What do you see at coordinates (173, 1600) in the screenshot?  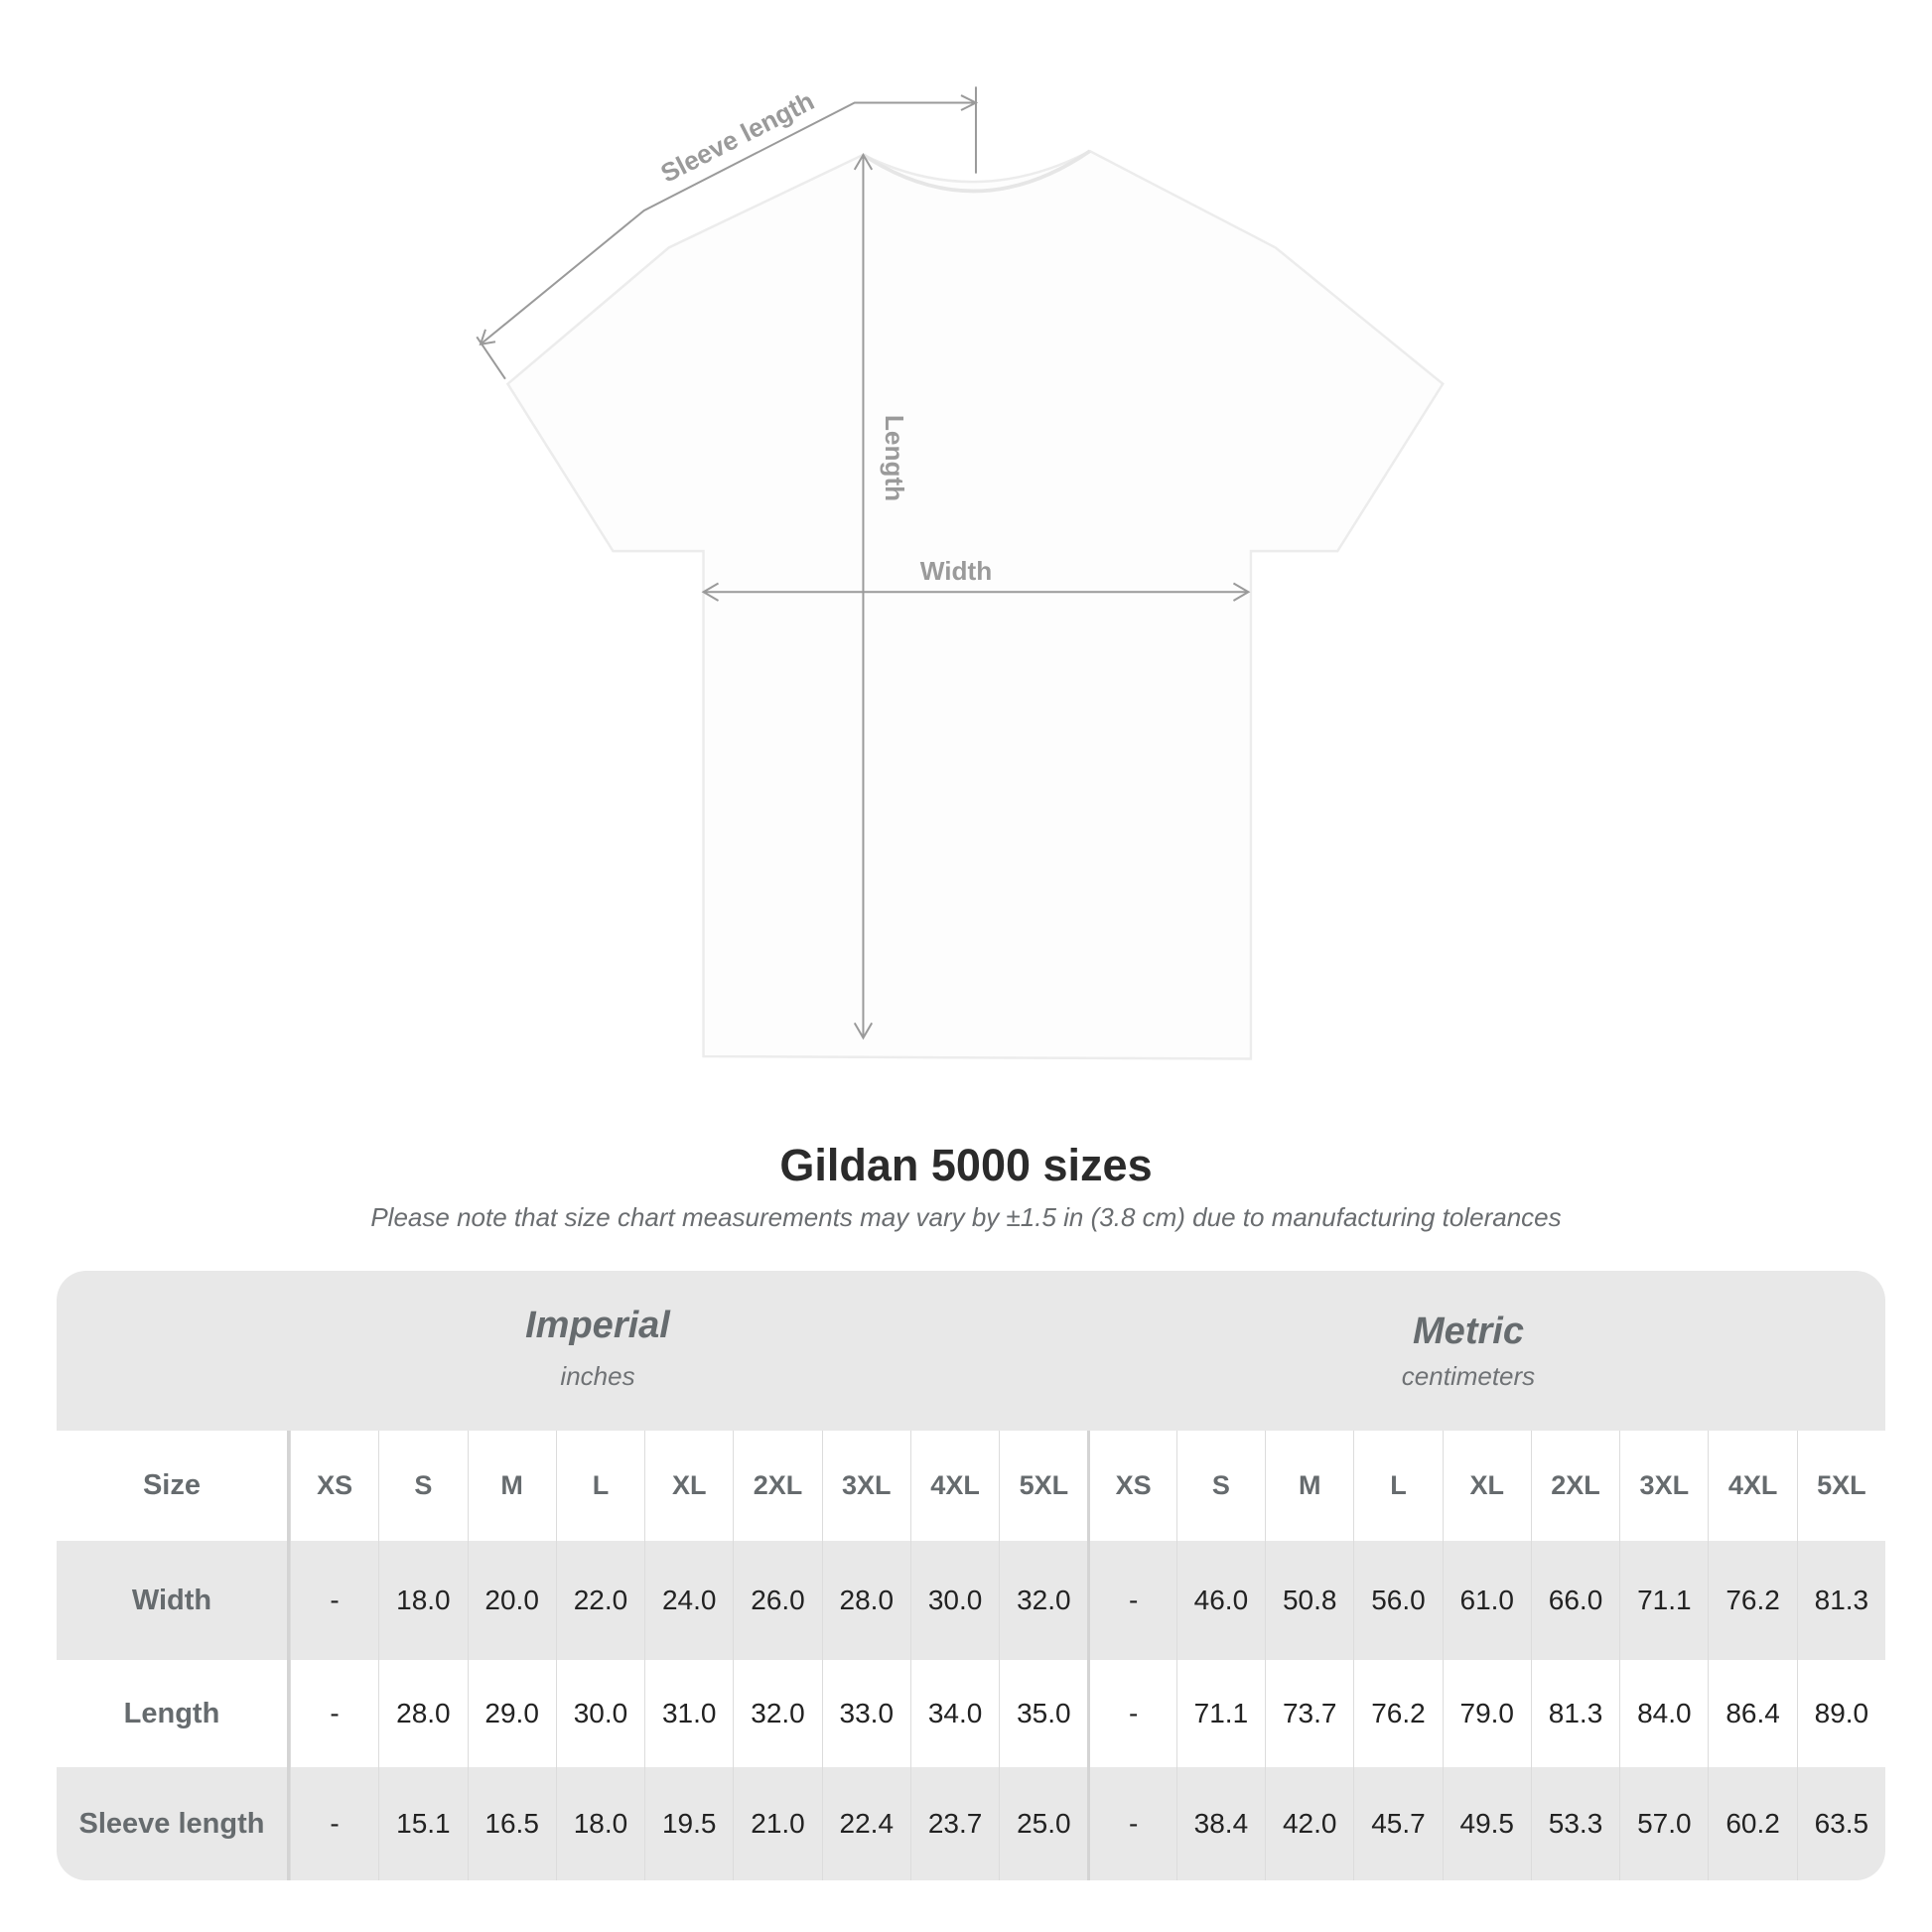 I see `row-label: Width` at bounding box center [173, 1600].